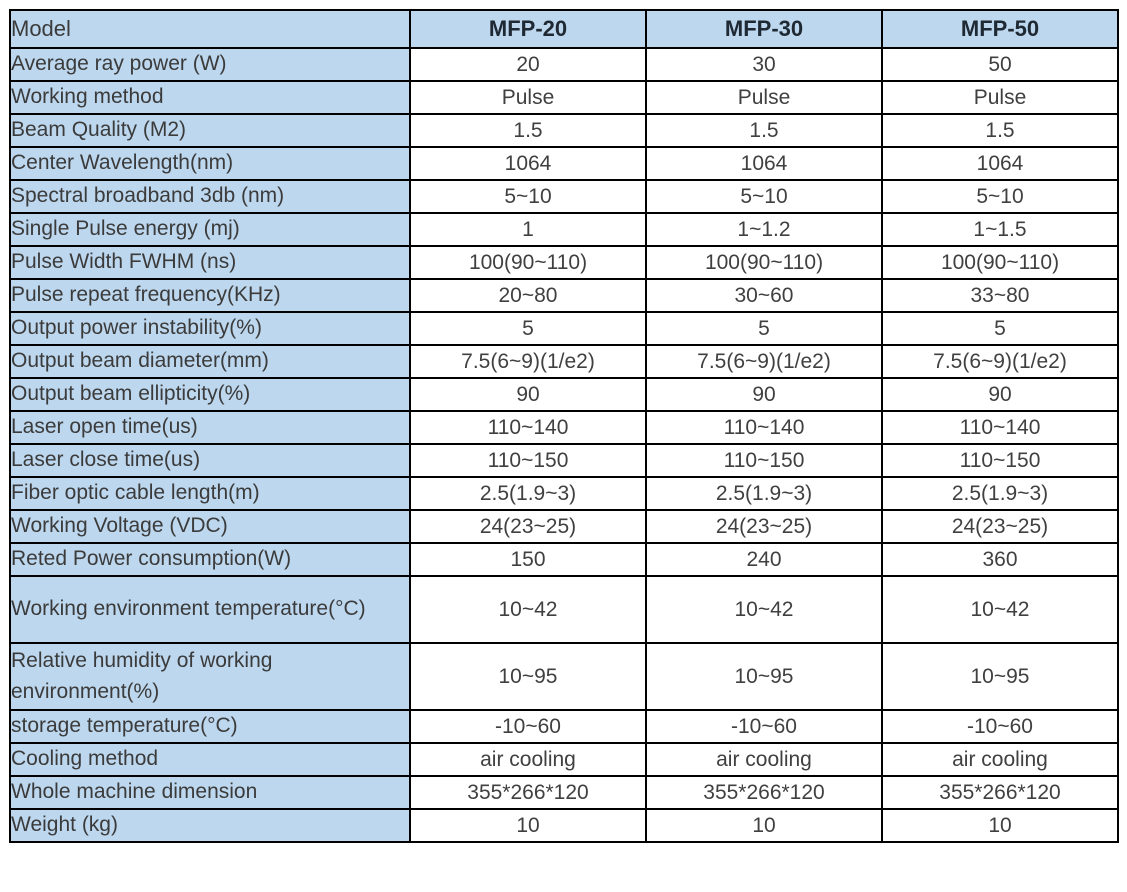 This screenshot has height=892, width=1127. I want to click on table-row: Working method Pulse Pulse Pulse, so click(564, 97).